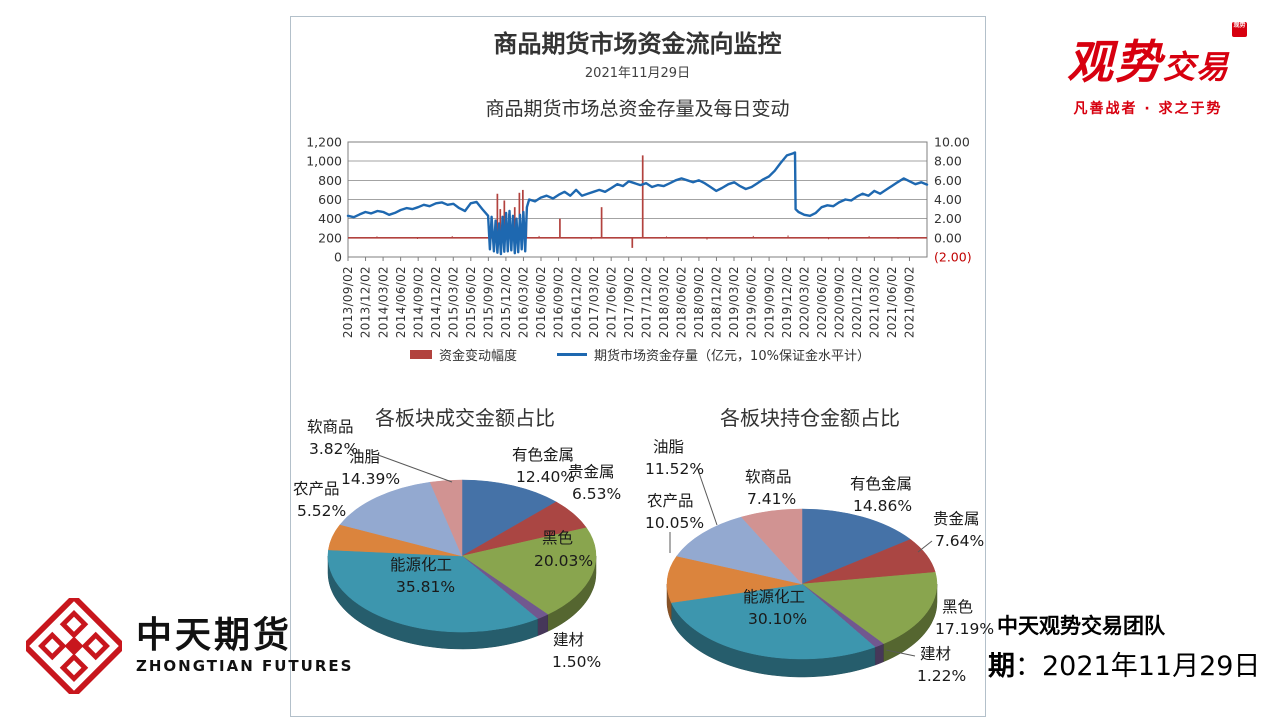 Image resolution: width=1280 pixels, height=720 pixels. I want to click on pie-label-name-0: 有色金属, so click(543, 455).